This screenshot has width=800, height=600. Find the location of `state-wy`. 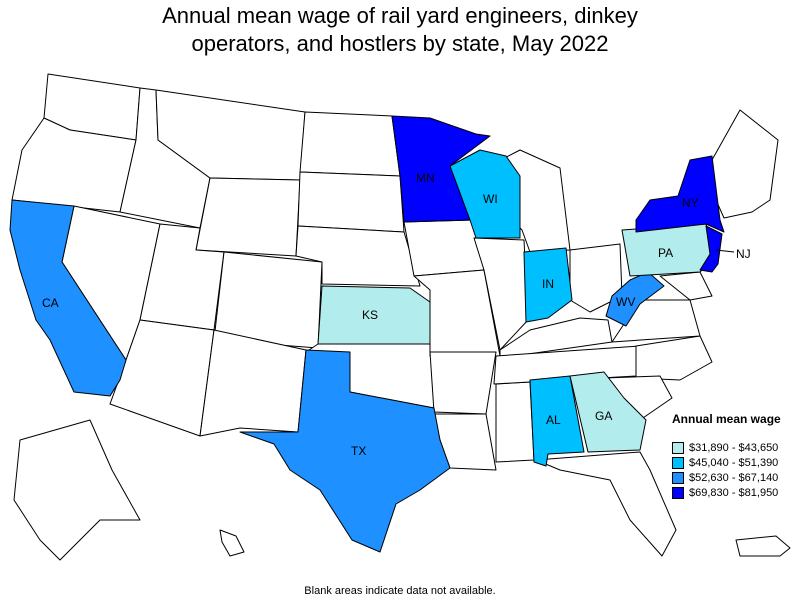

state-wy is located at coordinates (248, 217).